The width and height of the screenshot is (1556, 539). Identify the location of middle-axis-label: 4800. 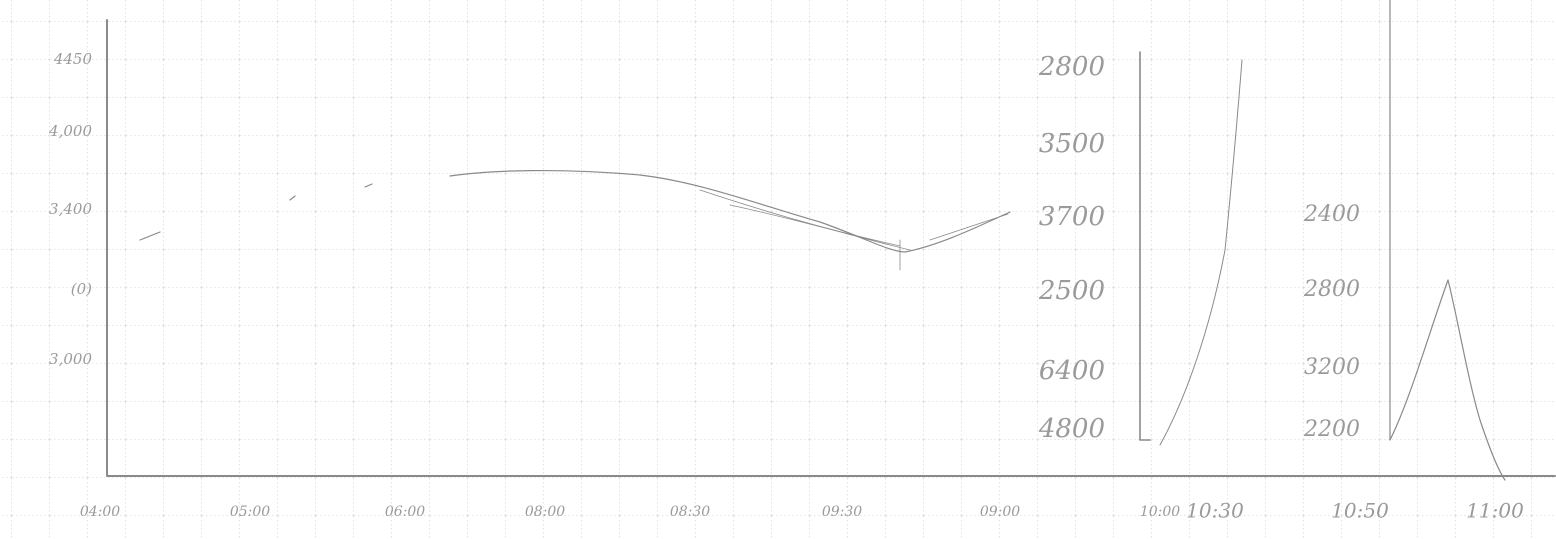
(1071, 429).